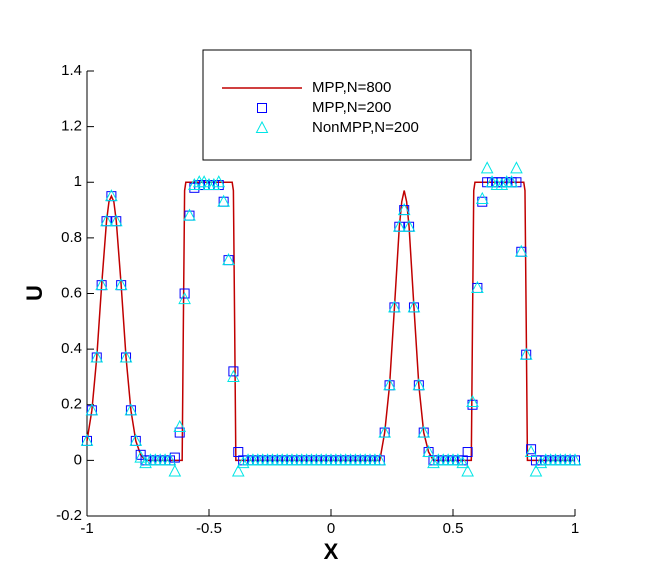 This screenshot has height=581, width=654. What do you see at coordinates (331, 528) in the screenshot?
I see `x-tick-label: 0` at bounding box center [331, 528].